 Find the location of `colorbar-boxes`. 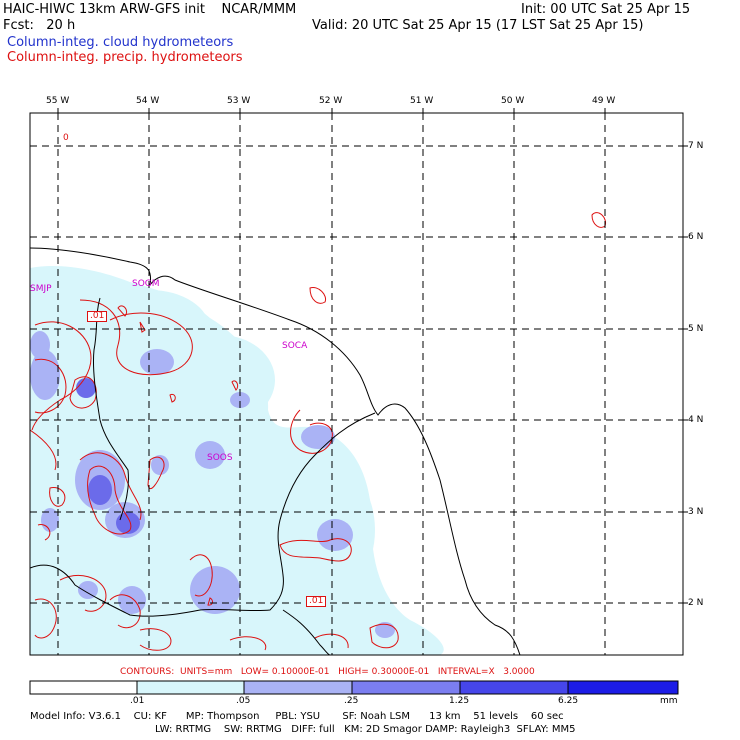

colorbar-boxes is located at coordinates (354, 687).